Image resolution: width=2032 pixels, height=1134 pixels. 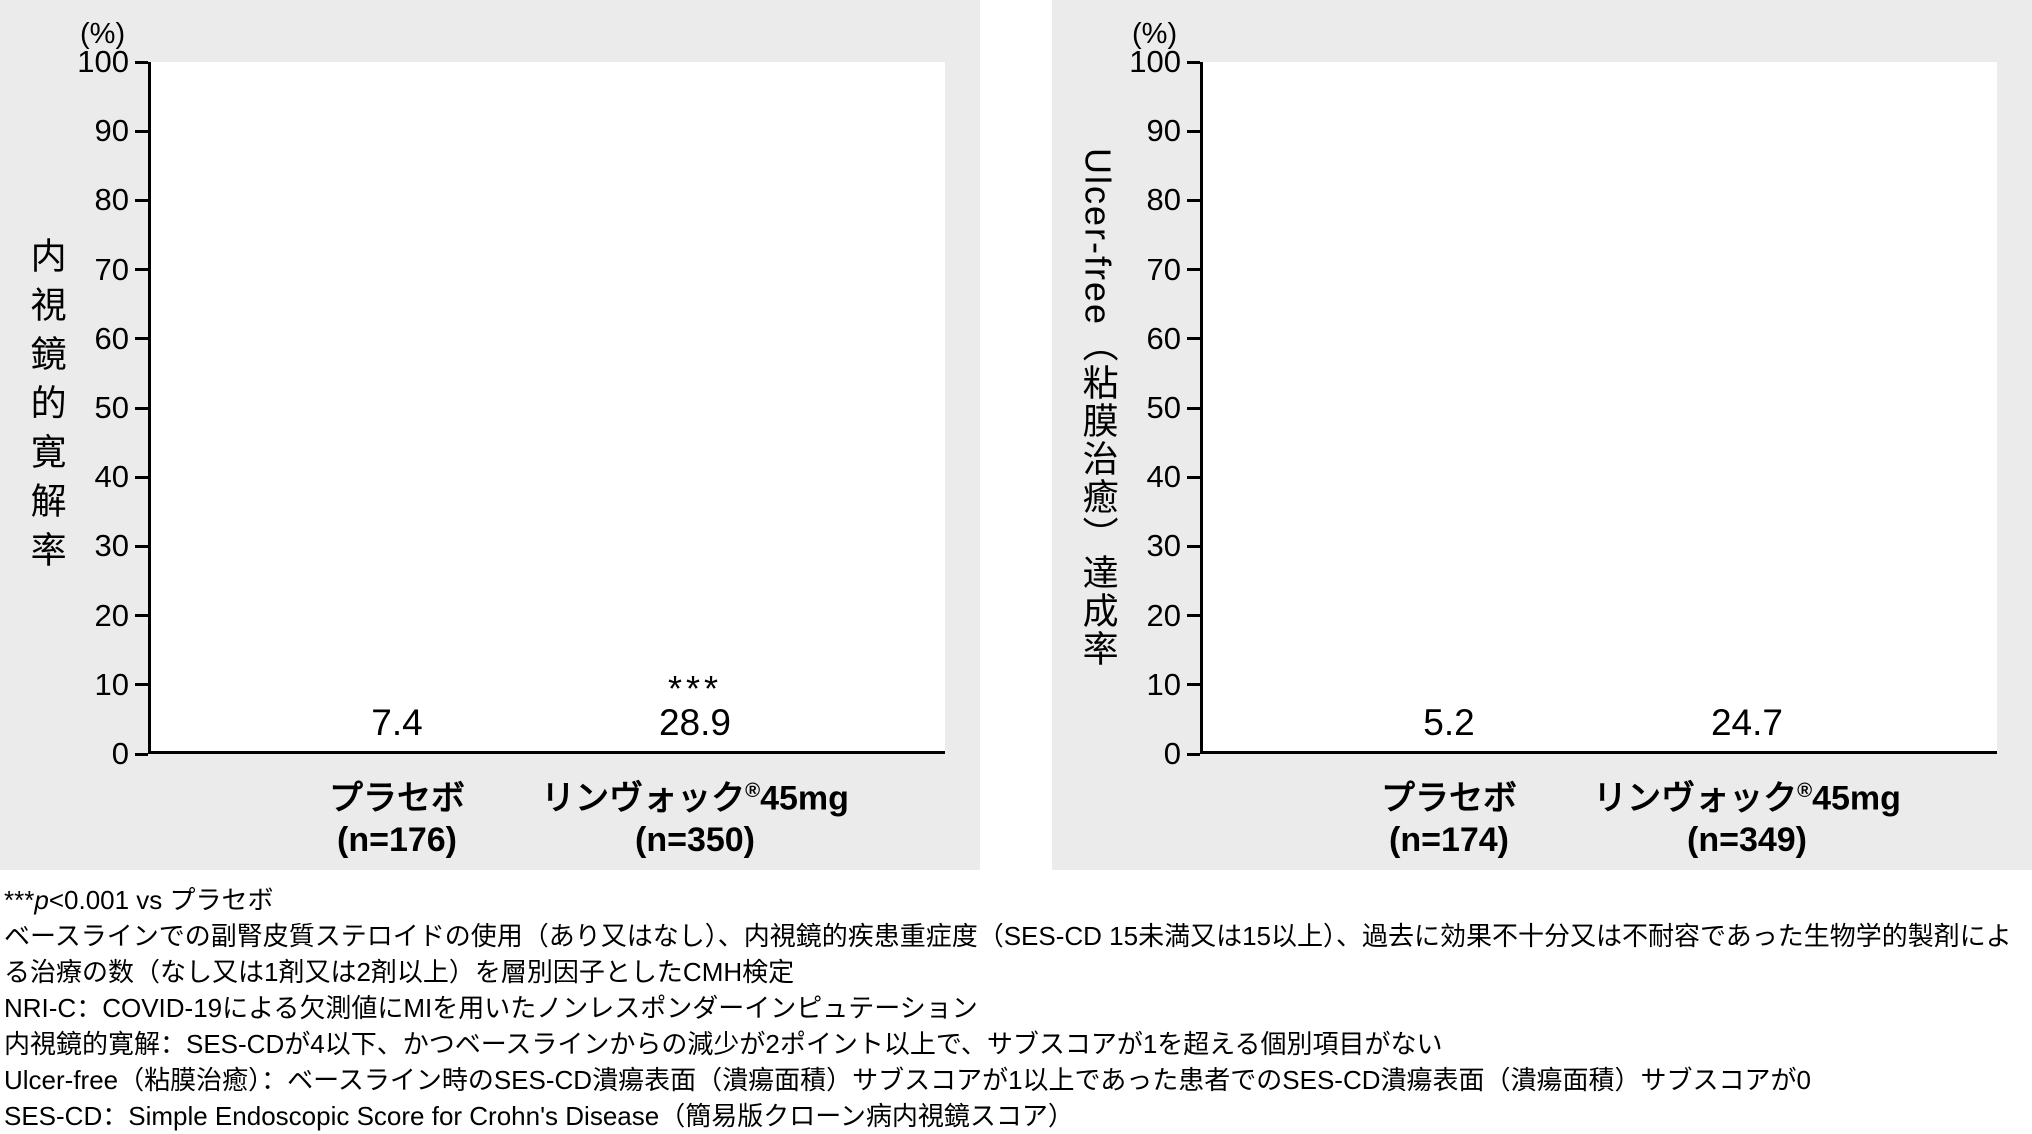 What do you see at coordinates (41, 900) in the screenshot?
I see `footnote-p-symbol: p` at bounding box center [41, 900].